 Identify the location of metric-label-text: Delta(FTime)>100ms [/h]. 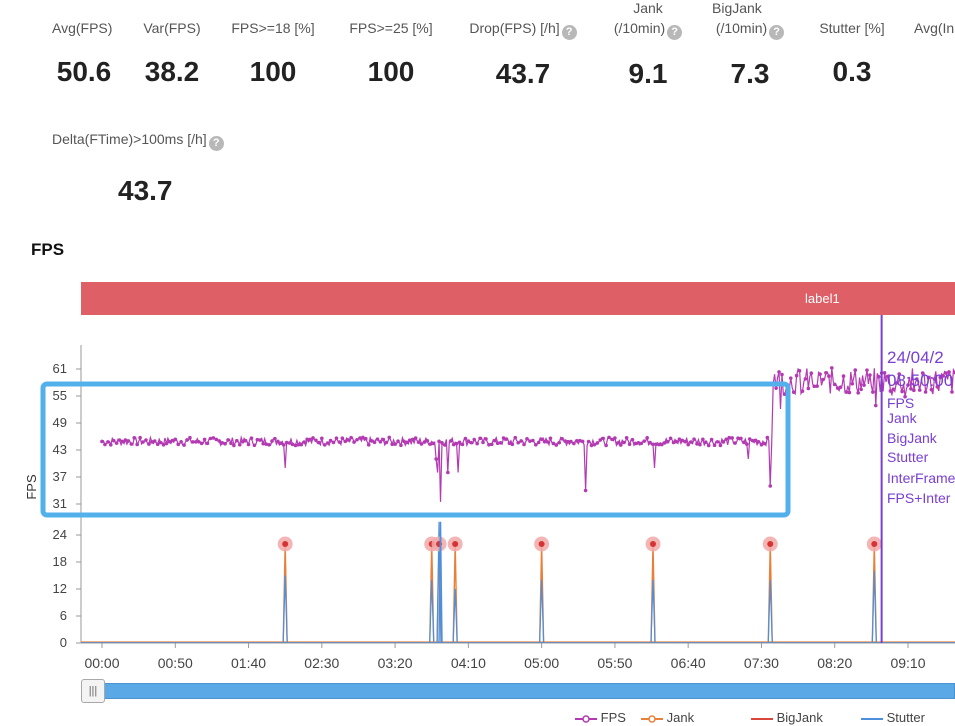
(129, 139).